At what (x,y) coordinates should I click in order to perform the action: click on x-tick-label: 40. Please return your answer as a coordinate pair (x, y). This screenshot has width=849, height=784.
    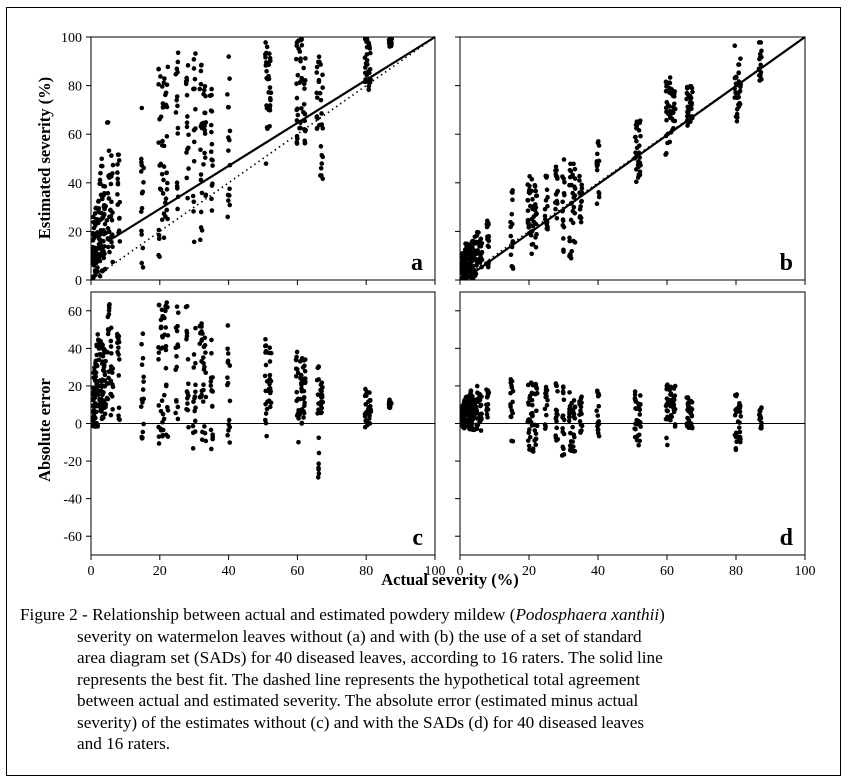
    Looking at the image, I should click on (598, 571).